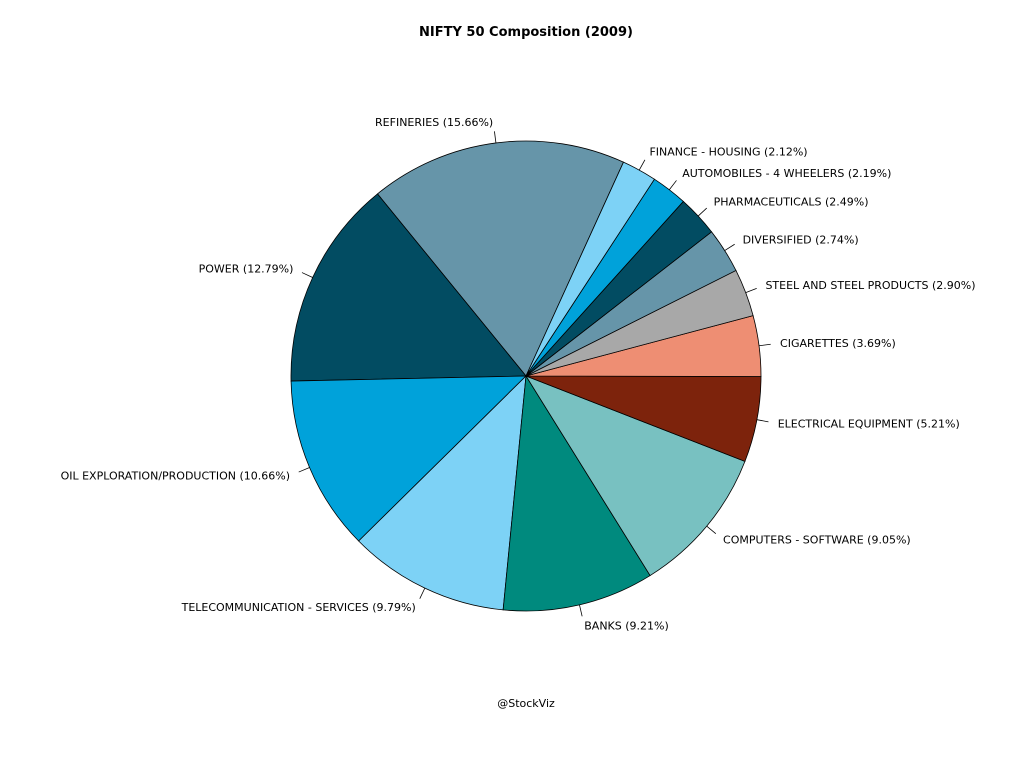 This screenshot has height=768, width=1024. What do you see at coordinates (801, 239) in the screenshot?
I see `slice-label: DIVERSIFIED (2.74%)` at bounding box center [801, 239].